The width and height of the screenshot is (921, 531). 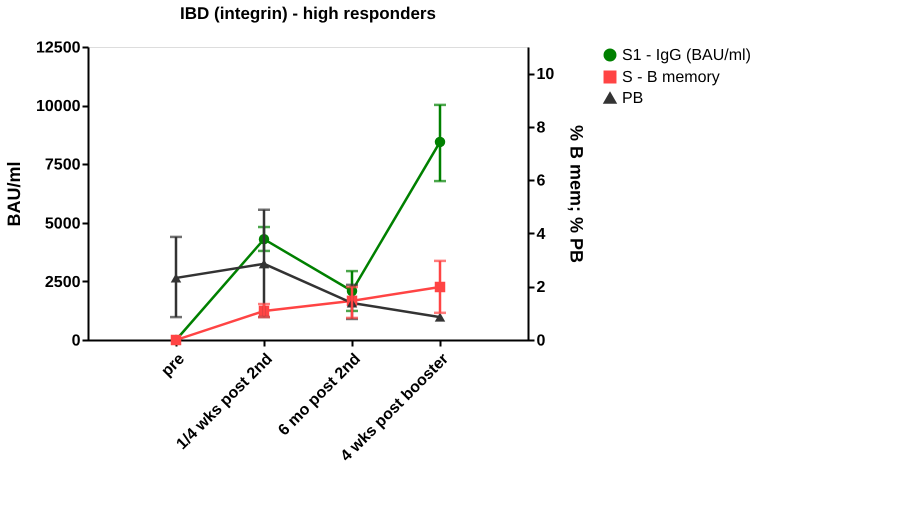 What do you see at coordinates (686, 55) in the screenshot?
I see `legend-label: S1 - IgG (BAU/ml)` at bounding box center [686, 55].